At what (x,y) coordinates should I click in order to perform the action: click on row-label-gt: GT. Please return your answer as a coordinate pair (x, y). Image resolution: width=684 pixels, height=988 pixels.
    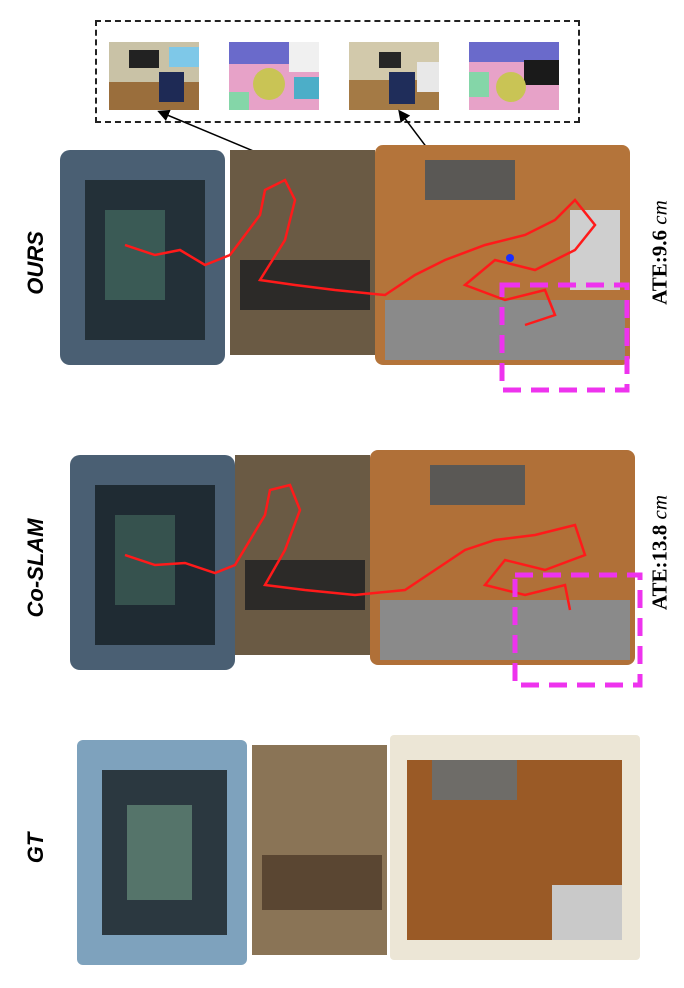
    Looking at the image, I should click on (35, 848).